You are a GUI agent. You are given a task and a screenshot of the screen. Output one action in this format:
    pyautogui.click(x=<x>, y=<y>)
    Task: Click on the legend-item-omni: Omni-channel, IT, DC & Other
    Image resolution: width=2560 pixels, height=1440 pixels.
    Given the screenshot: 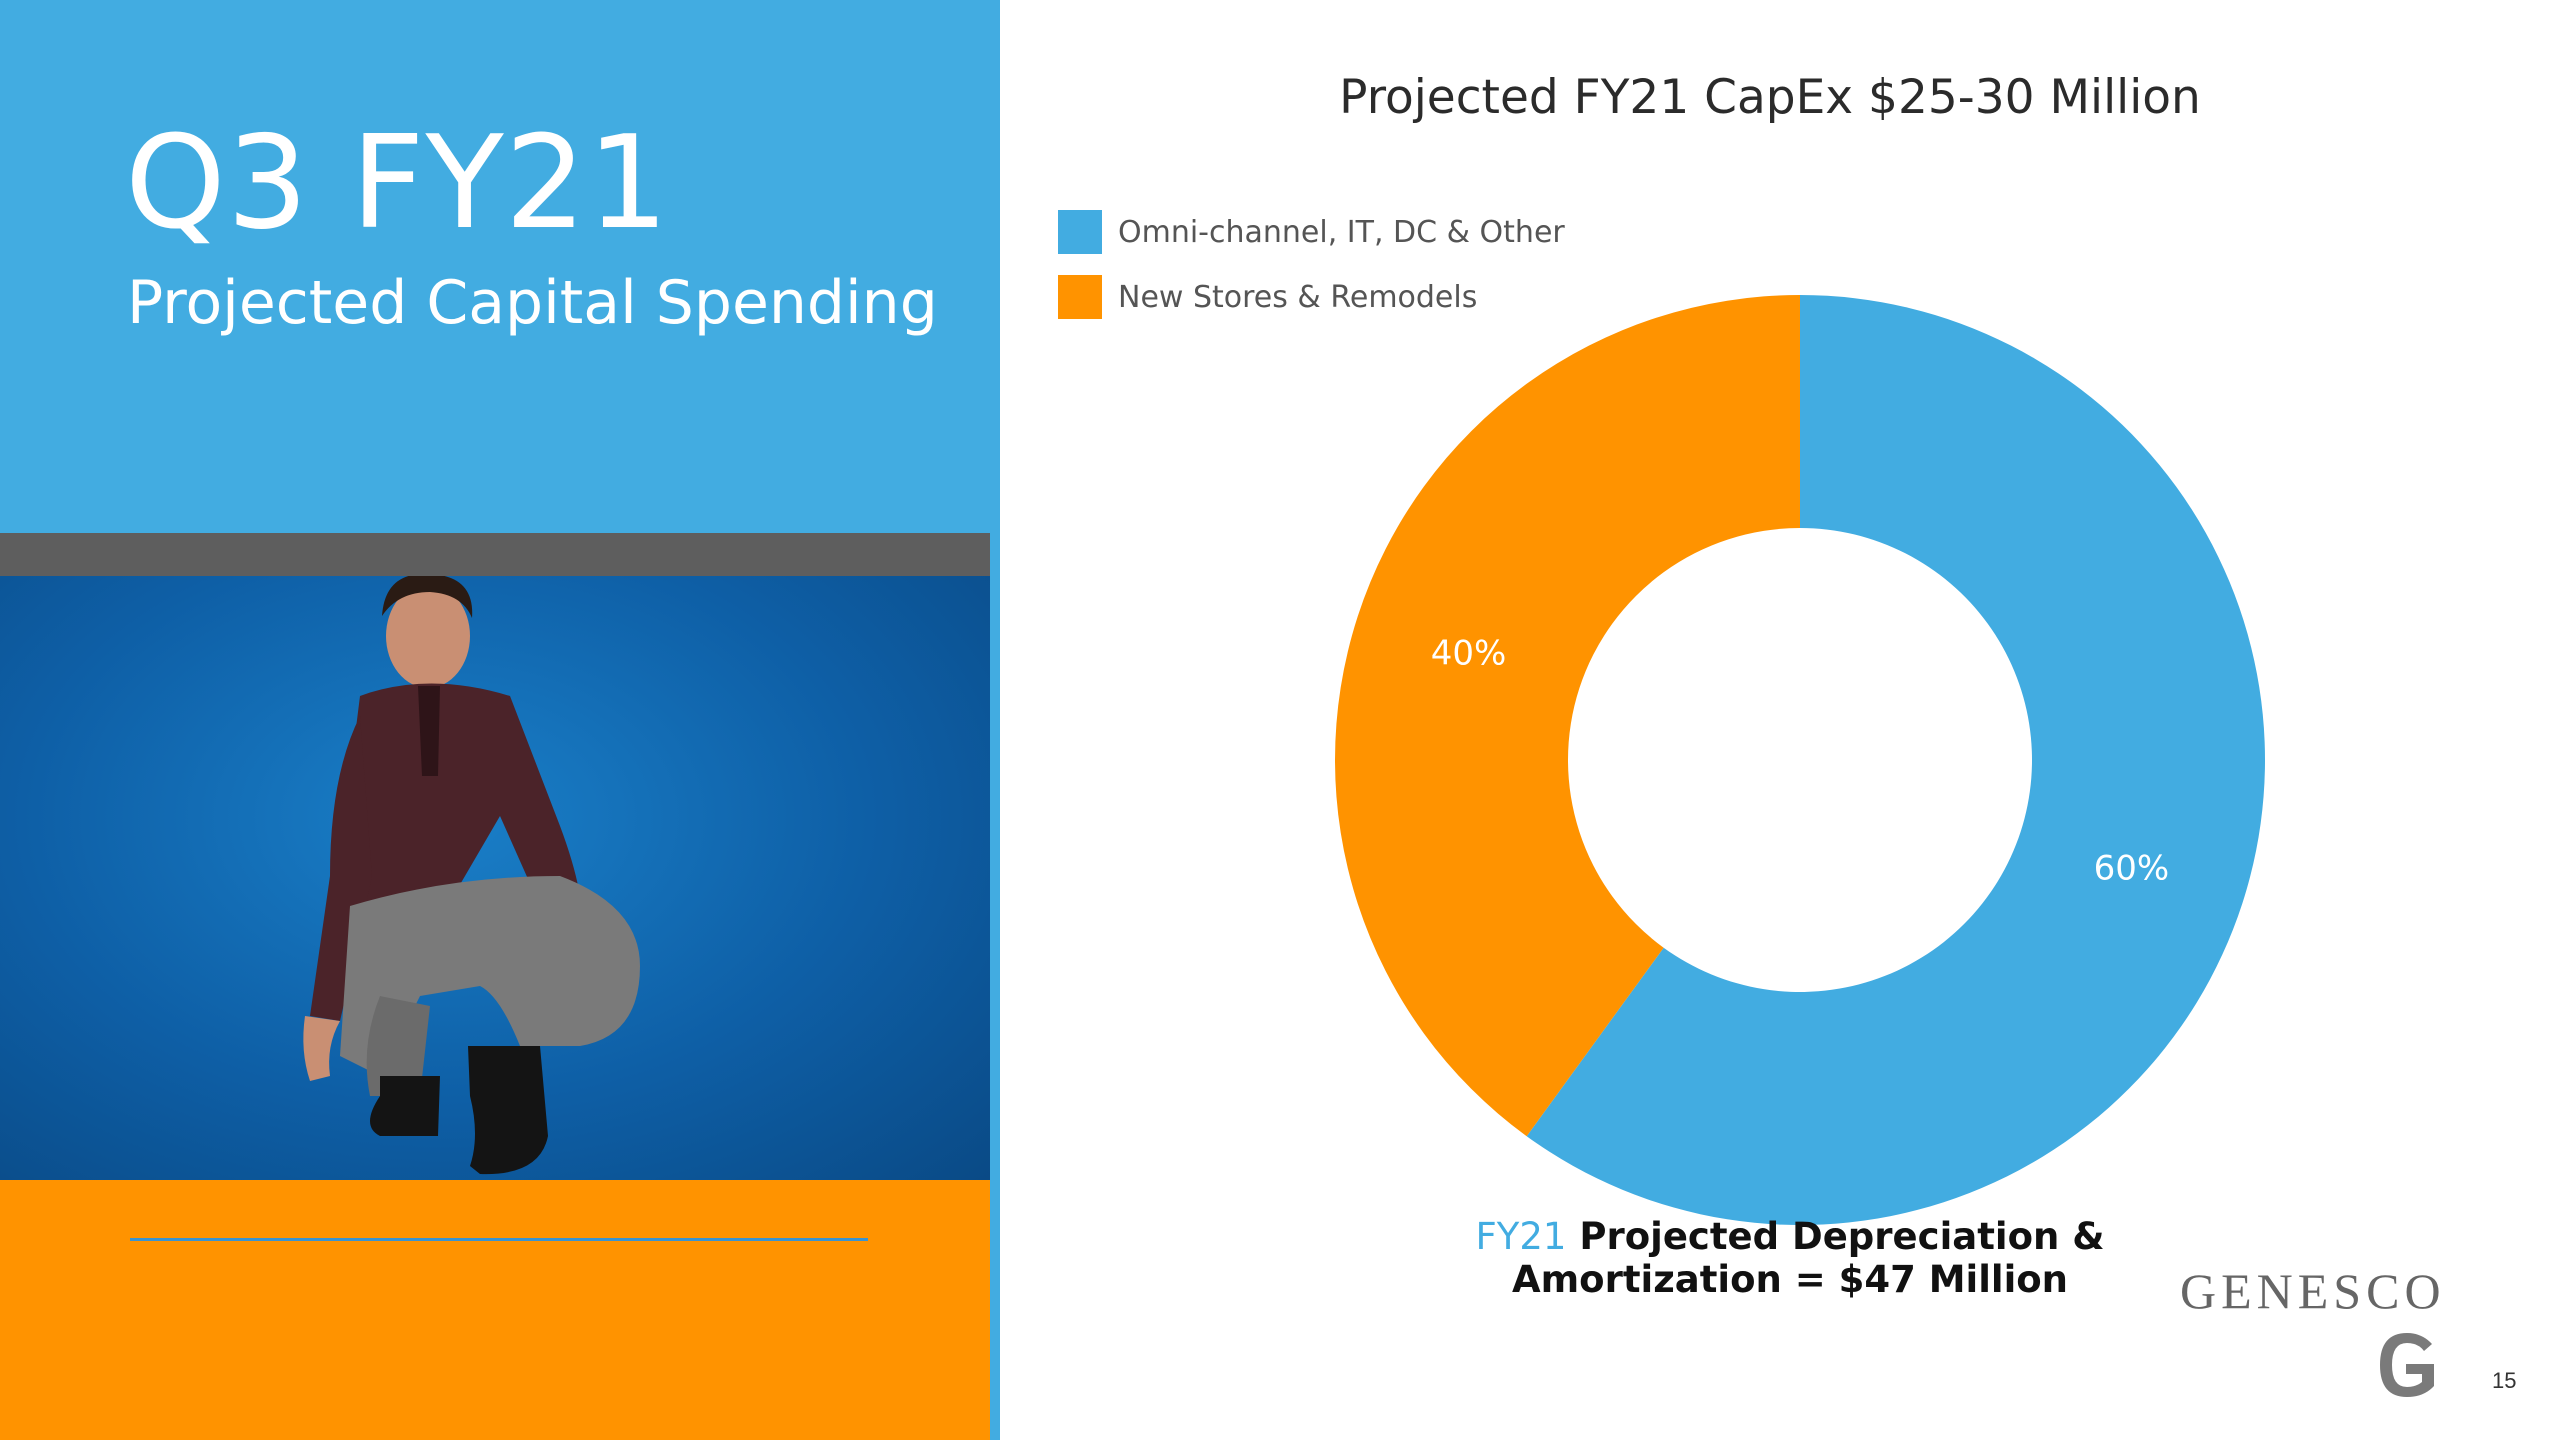 What is the action you would take?
    pyautogui.click(x=1311, y=232)
    